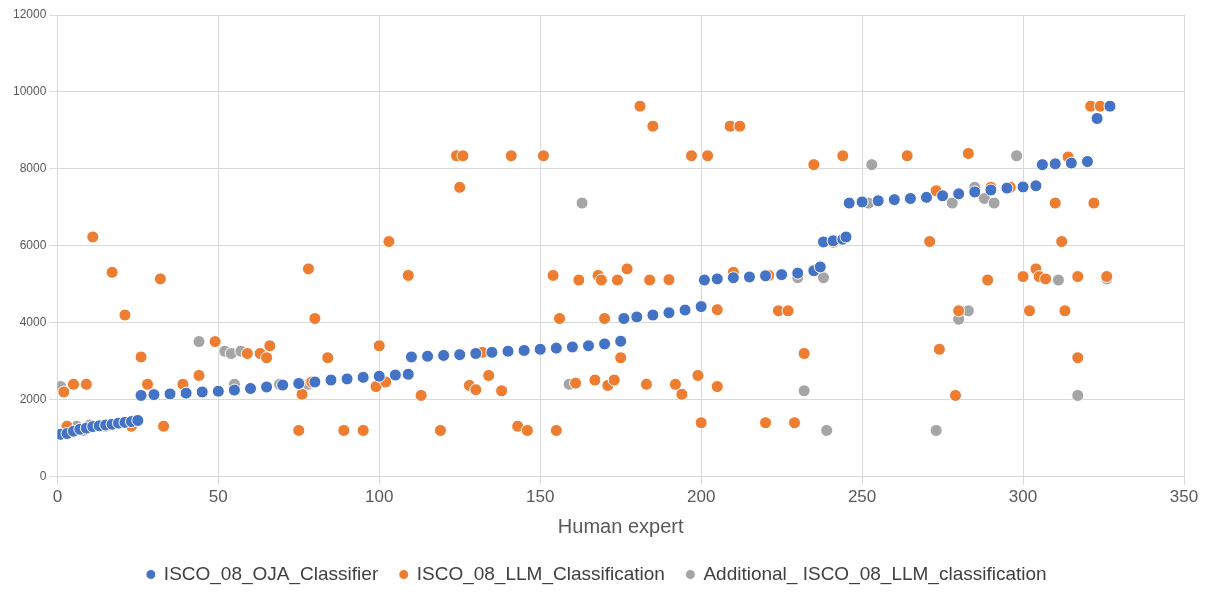  I want to click on legend-label: ISCO_08_LLM_Classification, so click(540, 573).